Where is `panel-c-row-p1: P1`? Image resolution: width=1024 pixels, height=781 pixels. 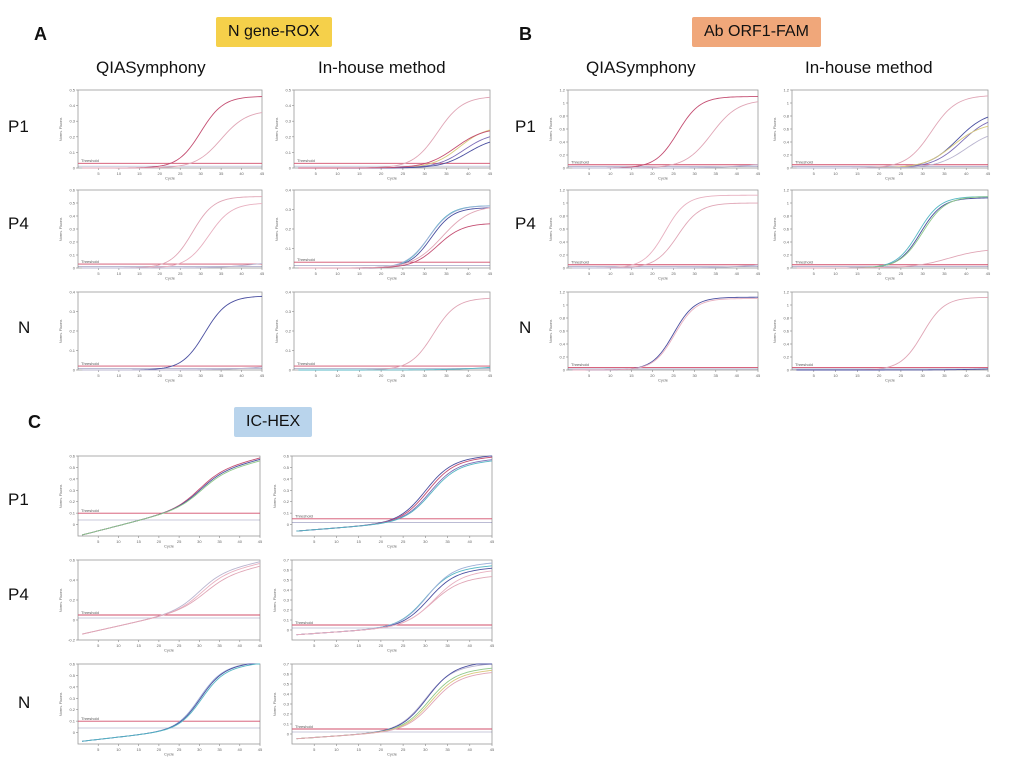 panel-c-row-p1: P1 is located at coordinates (18, 499).